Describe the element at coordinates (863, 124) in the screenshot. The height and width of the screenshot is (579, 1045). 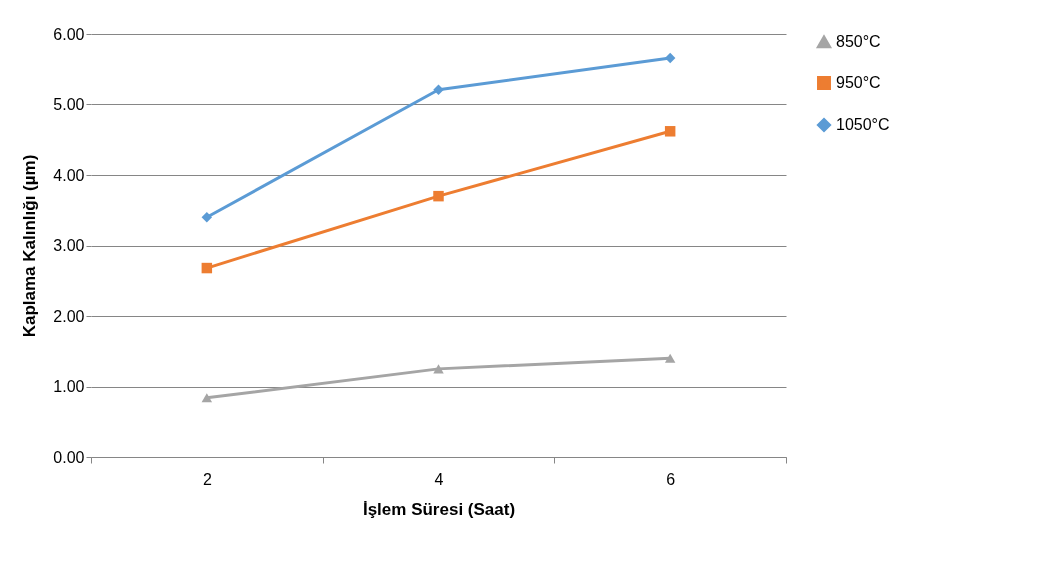
I see `legend-label: 1050°C` at that location.